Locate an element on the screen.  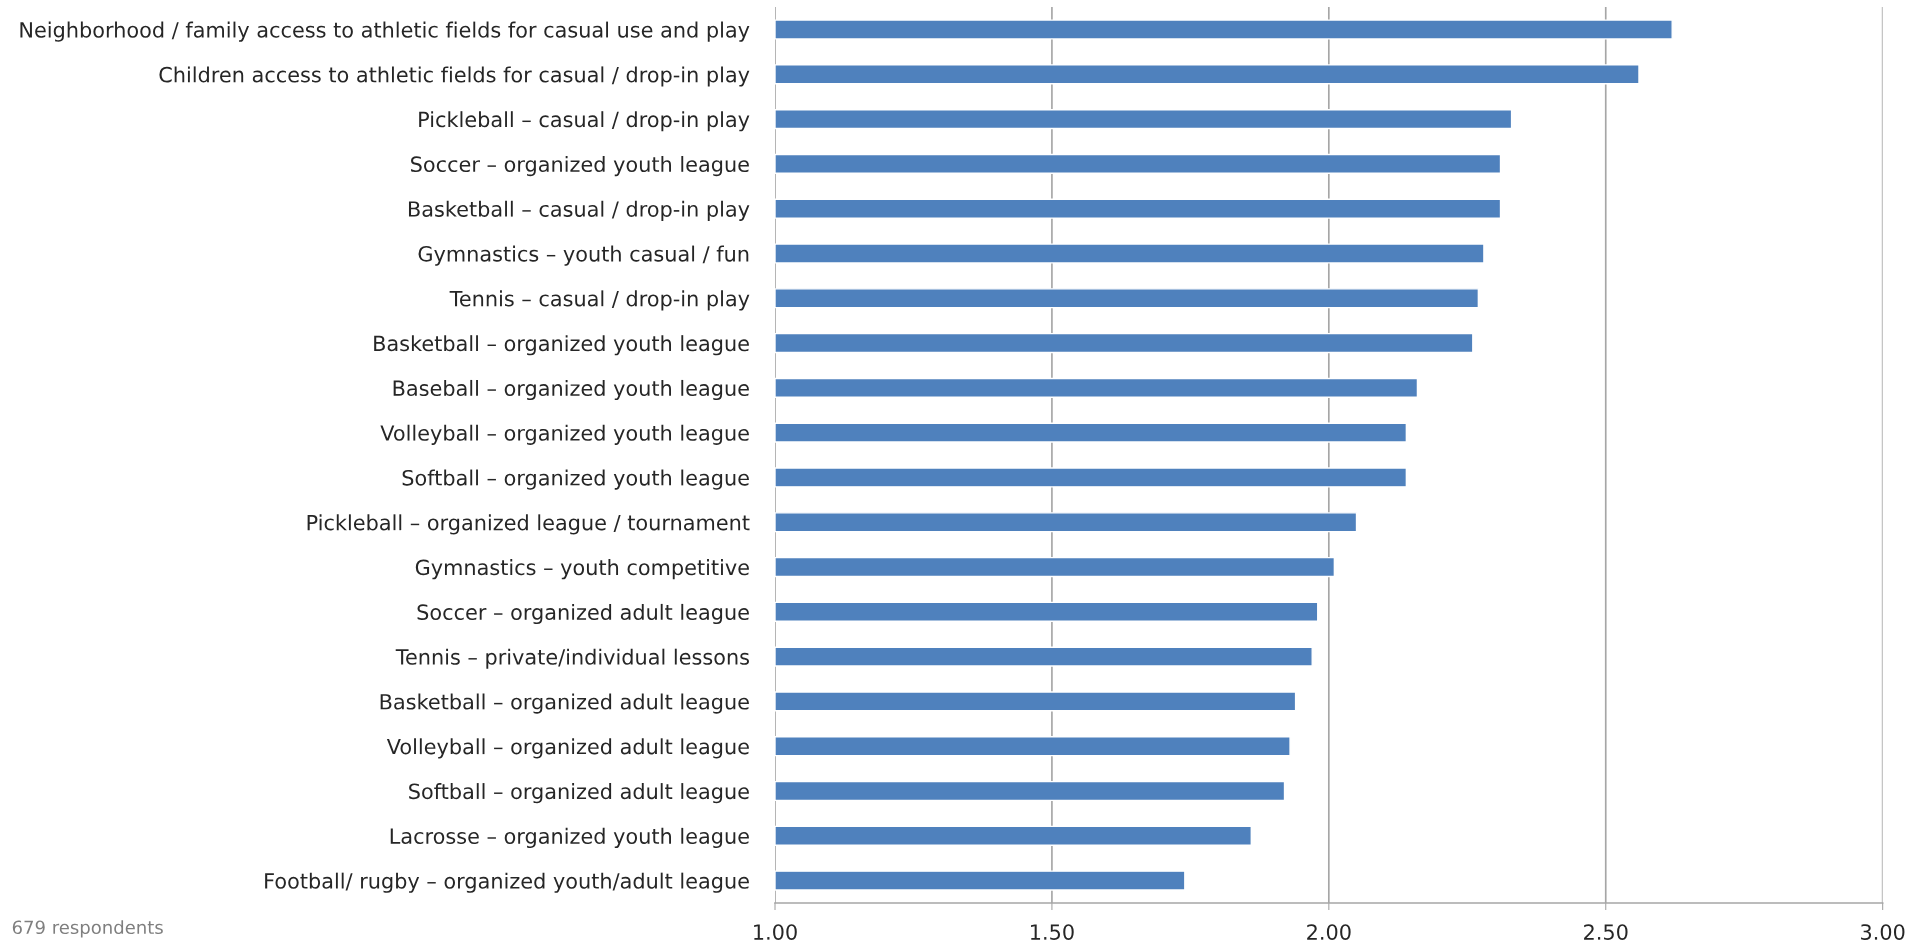
text: 679 respondents is located at coordinates (87, 929).